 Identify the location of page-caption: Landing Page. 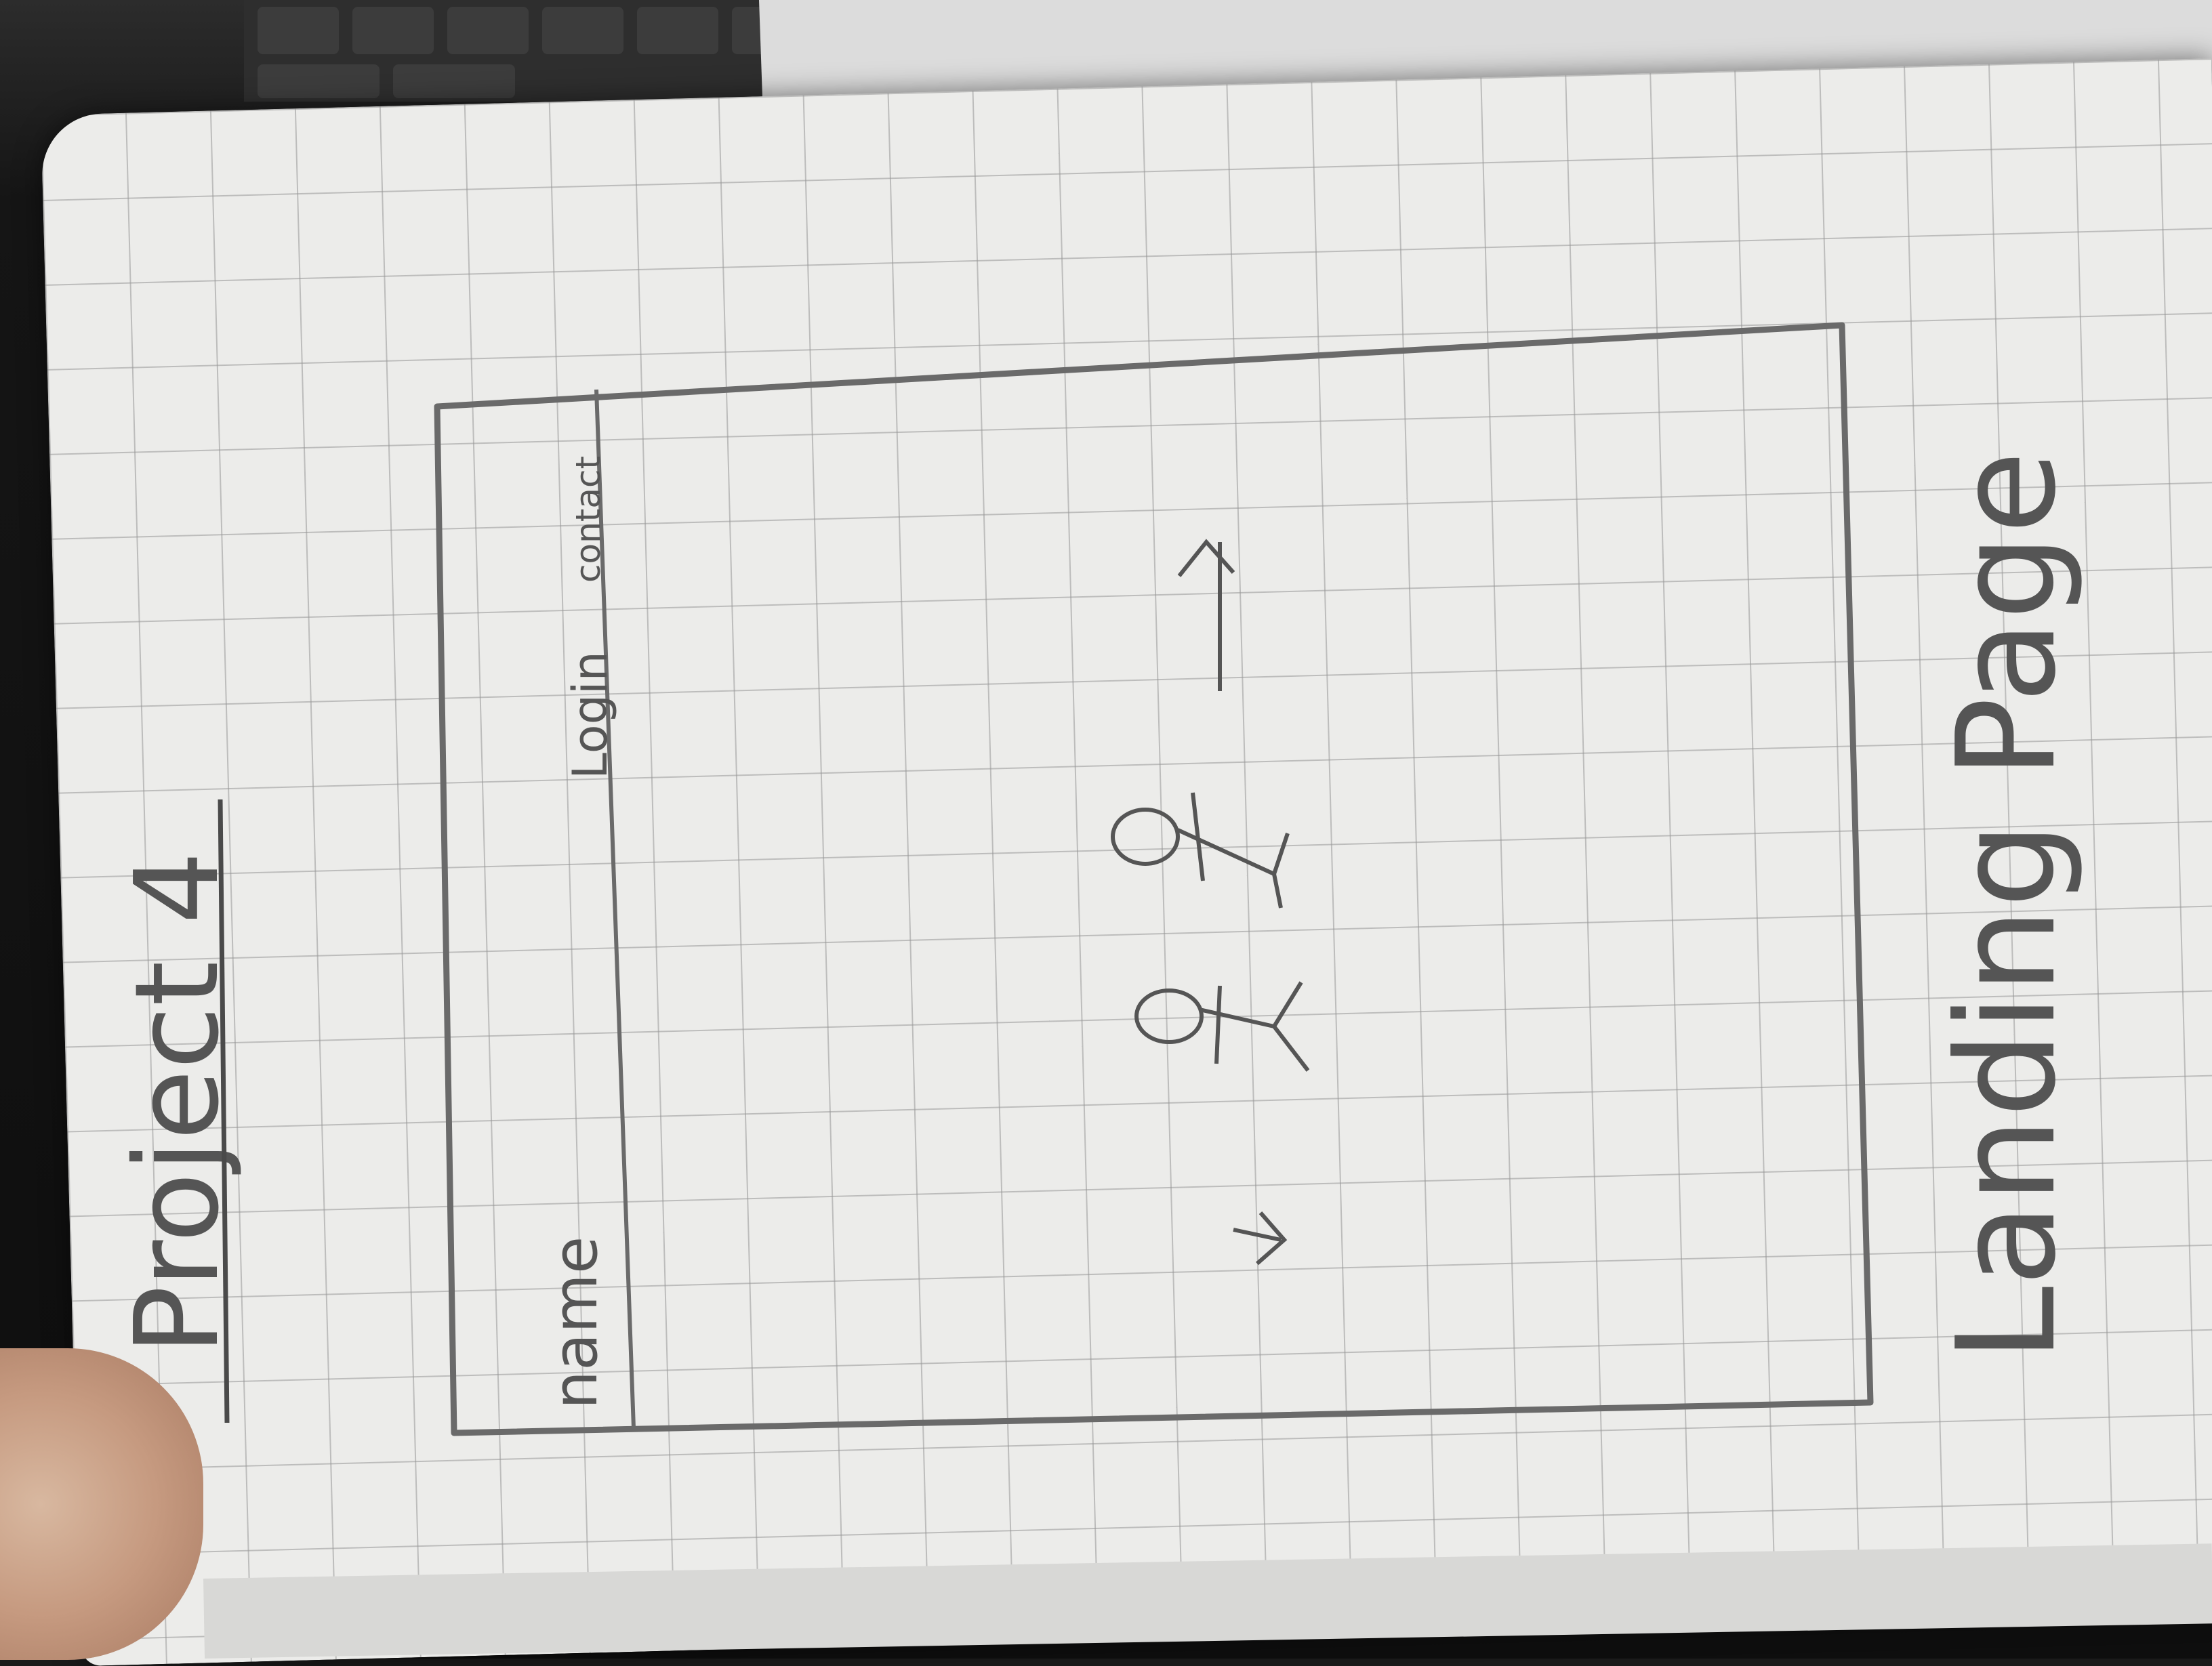
(2007, 906).